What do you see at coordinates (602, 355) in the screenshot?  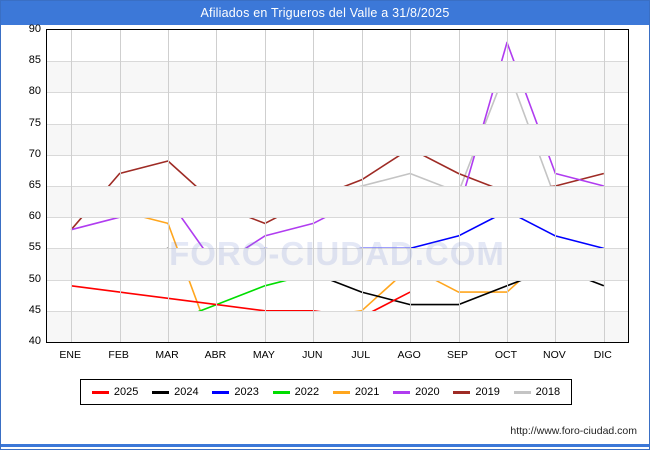 I see `x-tick-label: DIC` at bounding box center [602, 355].